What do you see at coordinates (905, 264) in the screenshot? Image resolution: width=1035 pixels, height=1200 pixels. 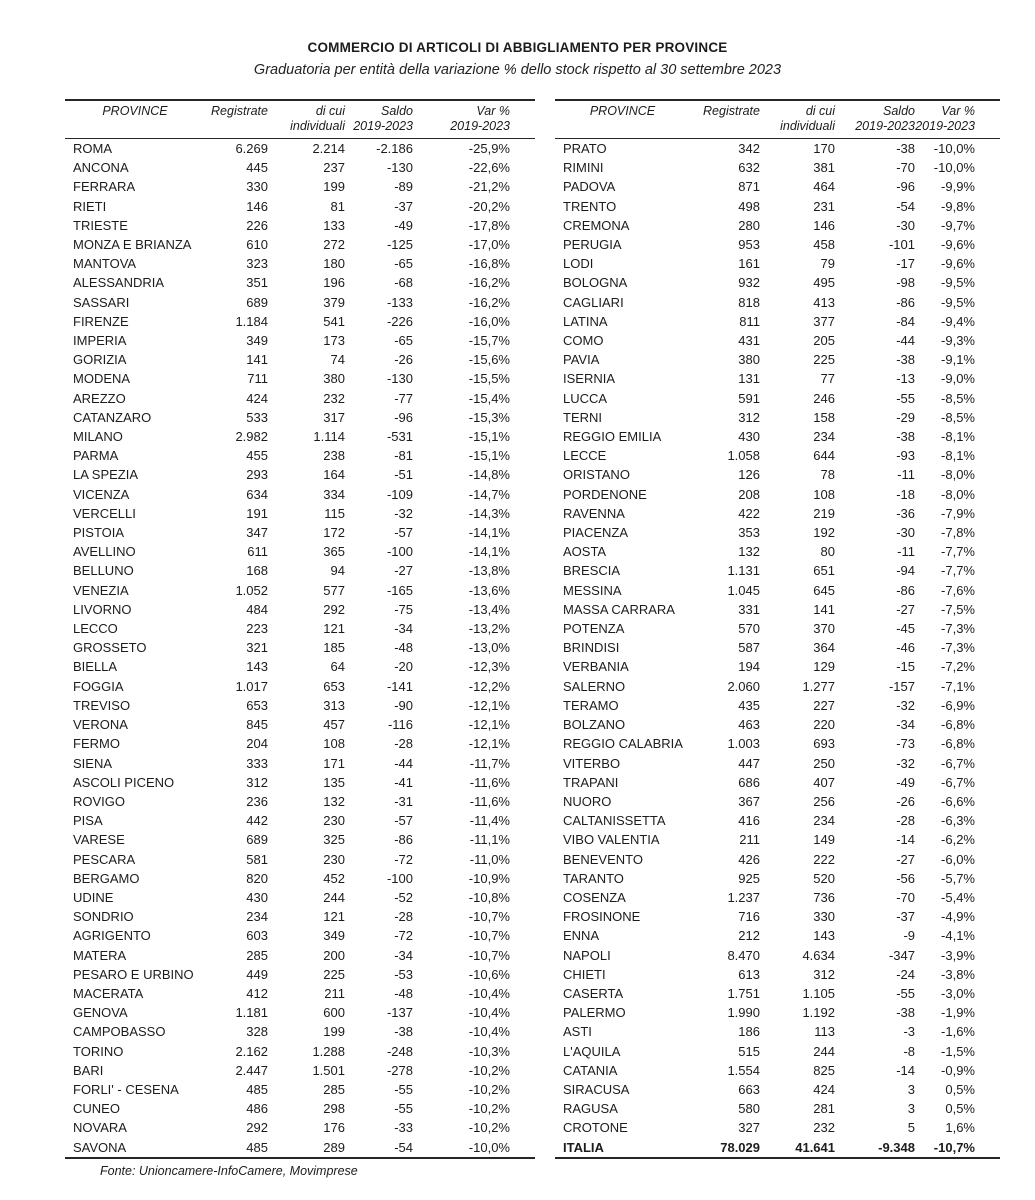 I see `saldo-cell: -17` at bounding box center [905, 264].